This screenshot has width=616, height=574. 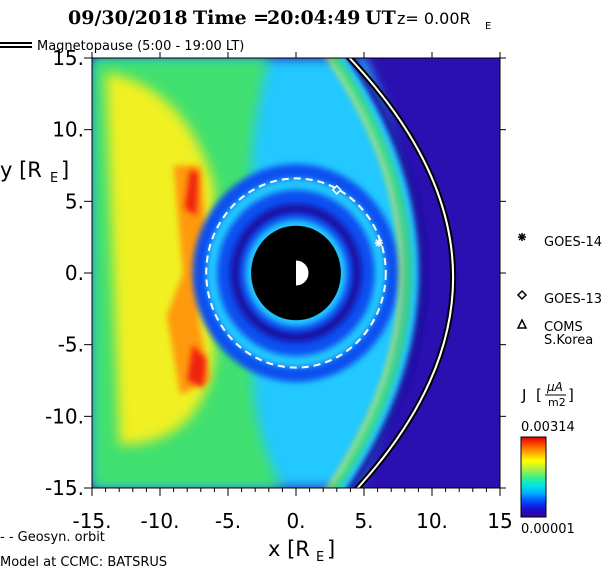 What do you see at coordinates (336, 189) in the screenshot?
I see `goes-13-marker` at bounding box center [336, 189].